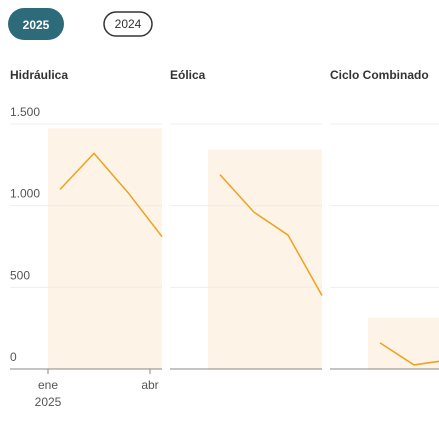 This screenshot has width=439, height=421. Describe the element at coordinates (48, 402) in the screenshot. I see `x-year-label: 2025` at that location.